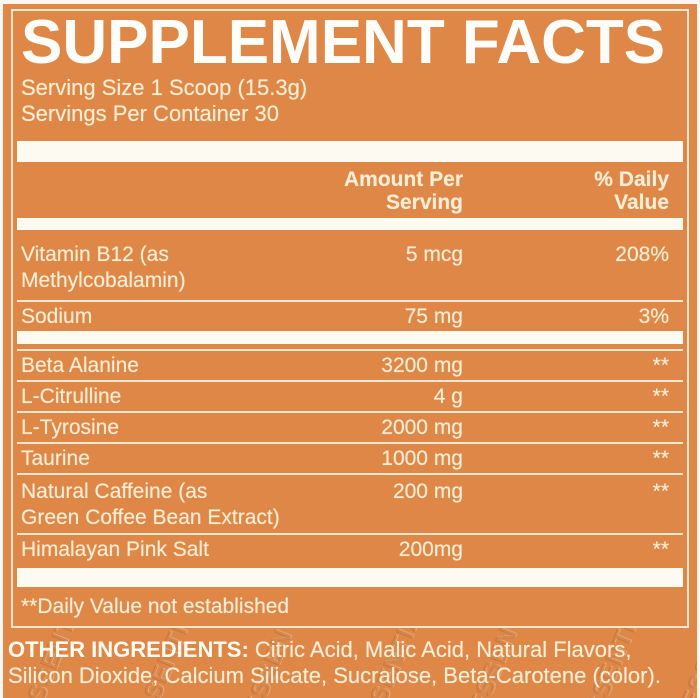 The image size is (700, 698). I want to click on ingredient-name: L-Tyrosine, so click(70, 427).